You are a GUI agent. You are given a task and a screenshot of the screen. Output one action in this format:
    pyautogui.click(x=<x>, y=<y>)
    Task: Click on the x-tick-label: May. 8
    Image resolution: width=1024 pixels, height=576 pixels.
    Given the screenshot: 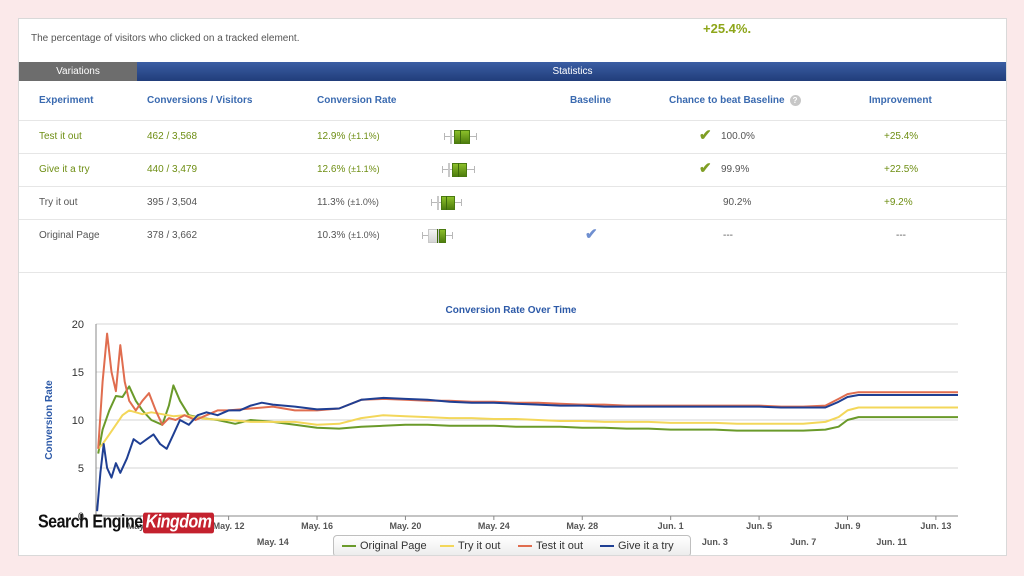 What is the action you would take?
    pyautogui.click(x=140, y=526)
    